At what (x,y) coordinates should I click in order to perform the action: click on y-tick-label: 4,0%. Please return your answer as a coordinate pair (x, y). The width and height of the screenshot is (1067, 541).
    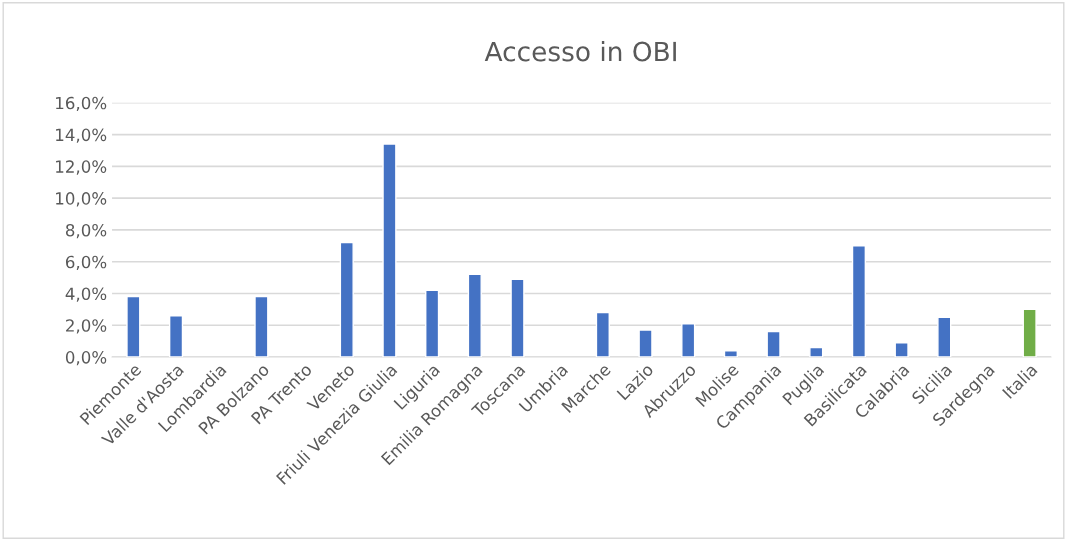
    Looking at the image, I should click on (86, 294).